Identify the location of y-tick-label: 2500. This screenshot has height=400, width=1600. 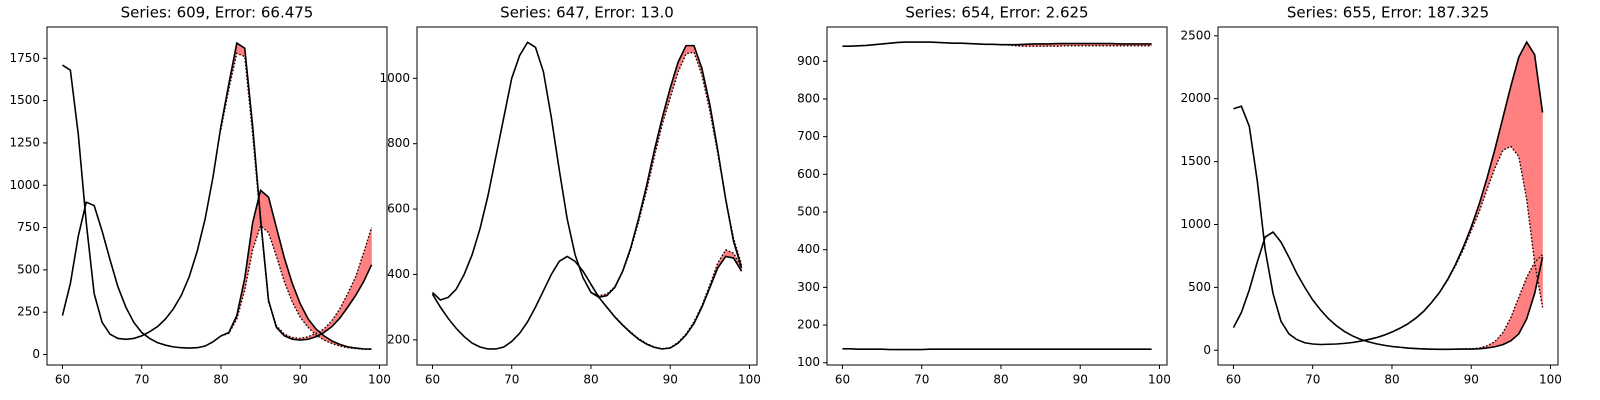
(1195, 35).